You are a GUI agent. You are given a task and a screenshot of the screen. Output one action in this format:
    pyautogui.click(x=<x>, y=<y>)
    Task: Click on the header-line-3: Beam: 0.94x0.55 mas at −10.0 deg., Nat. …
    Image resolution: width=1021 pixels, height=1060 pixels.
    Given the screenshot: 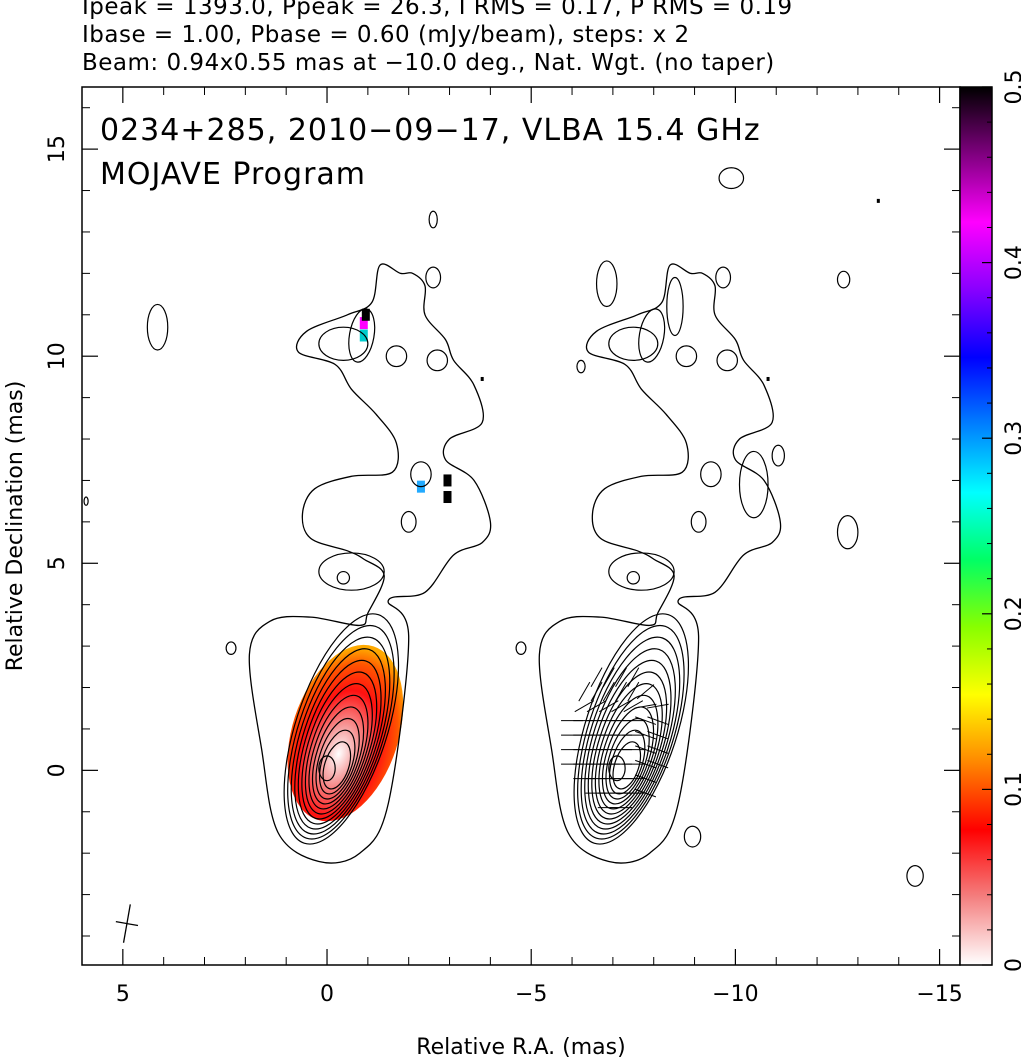 What is the action you would take?
    pyautogui.click(x=428, y=63)
    